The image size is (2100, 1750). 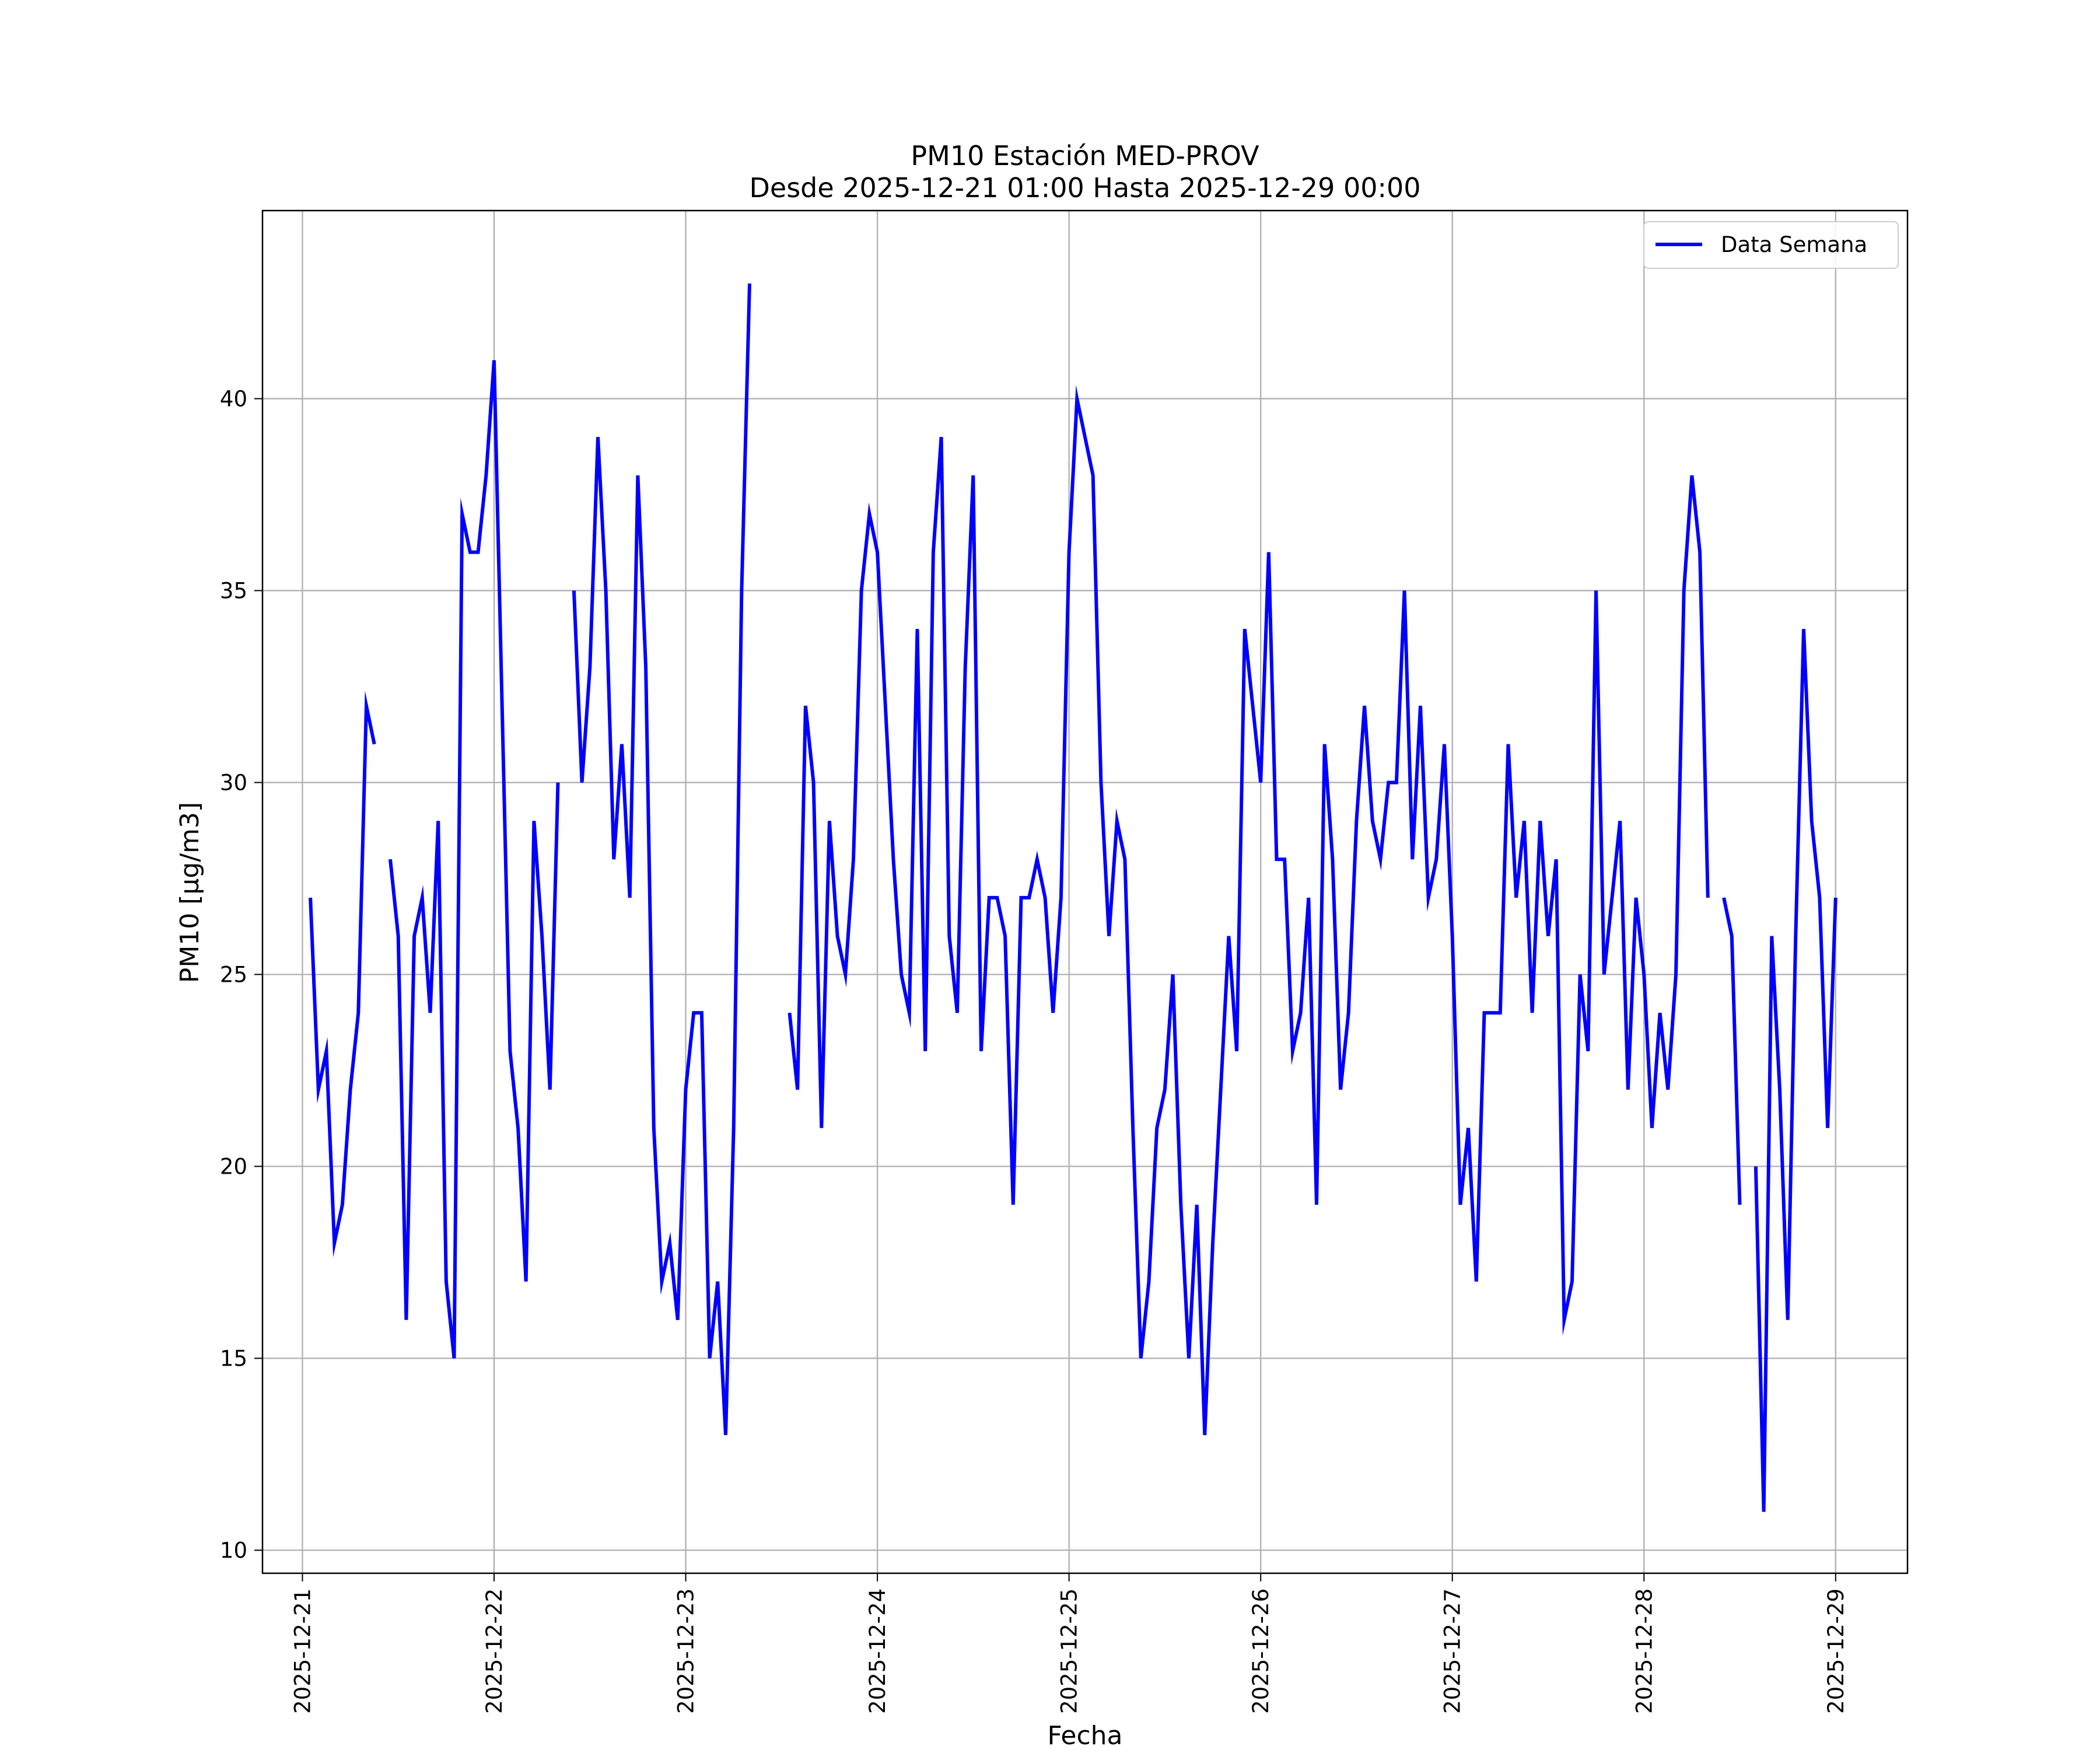 What do you see at coordinates (233, 1166) in the screenshot?
I see `y-tick-label: 20` at bounding box center [233, 1166].